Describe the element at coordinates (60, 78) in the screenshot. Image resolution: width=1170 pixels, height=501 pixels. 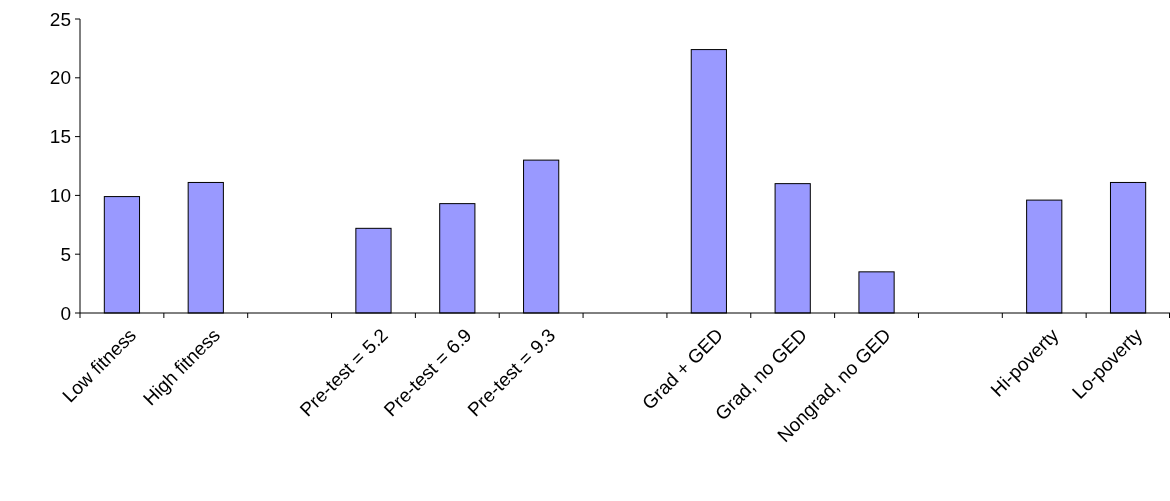
I see `y-tick-label: 20` at that location.